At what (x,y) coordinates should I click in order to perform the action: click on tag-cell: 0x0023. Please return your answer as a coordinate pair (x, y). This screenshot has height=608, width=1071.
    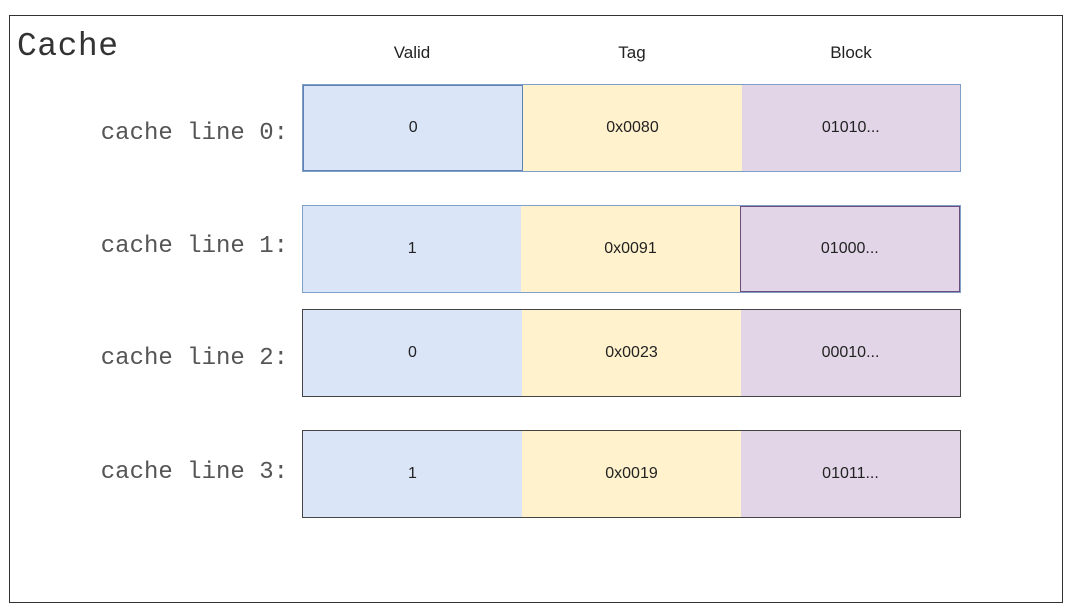
    Looking at the image, I should click on (631, 353).